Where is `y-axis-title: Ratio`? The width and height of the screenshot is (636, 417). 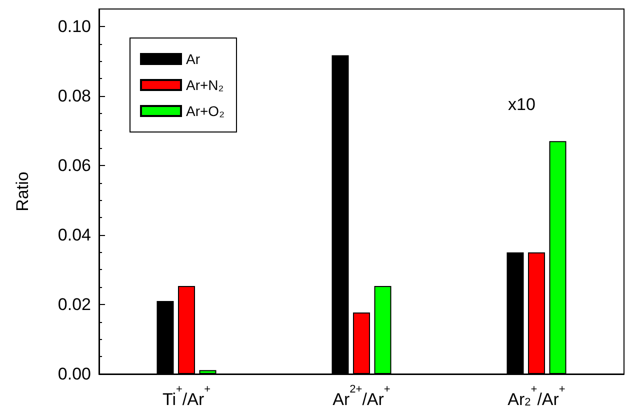
y-axis-title: Ratio is located at coordinates (22, 192).